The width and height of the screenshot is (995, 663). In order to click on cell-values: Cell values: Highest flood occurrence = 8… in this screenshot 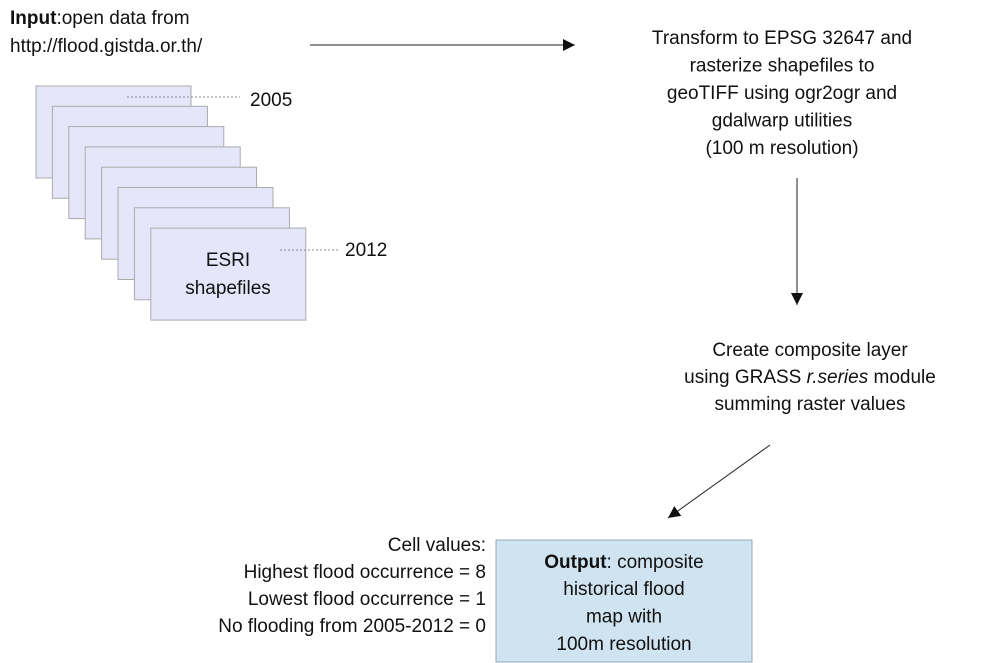, I will do `click(352, 586)`.